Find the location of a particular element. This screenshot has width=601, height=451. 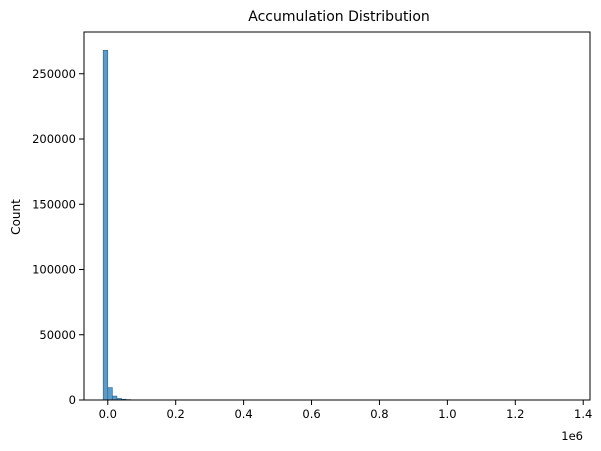

chart-title: Accumulation Distribution is located at coordinates (339, 17).